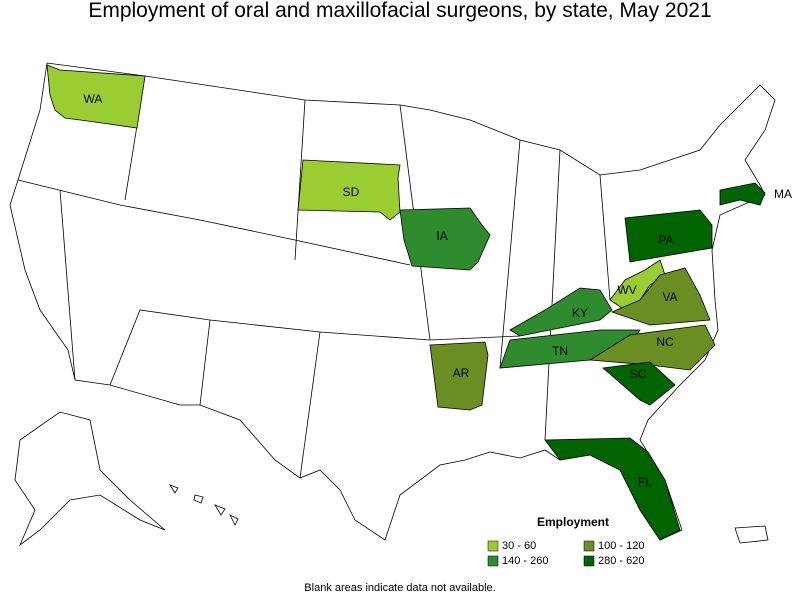  Describe the element at coordinates (621, 546) in the screenshot. I see `legend-label: 100 - 120` at that location.